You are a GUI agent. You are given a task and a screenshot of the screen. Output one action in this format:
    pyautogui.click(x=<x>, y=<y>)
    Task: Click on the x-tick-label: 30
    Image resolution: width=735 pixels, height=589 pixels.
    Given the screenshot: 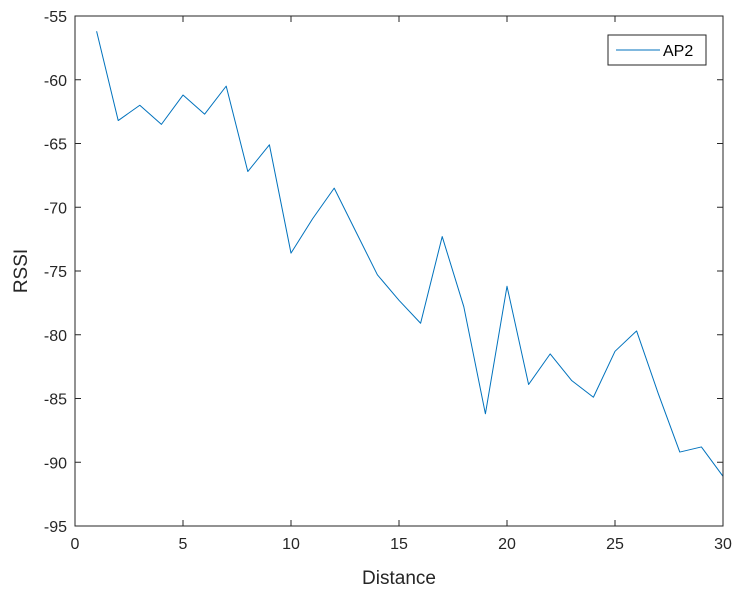 What is the action you would take?
    pyautogui.click(x=723, y=544)
    